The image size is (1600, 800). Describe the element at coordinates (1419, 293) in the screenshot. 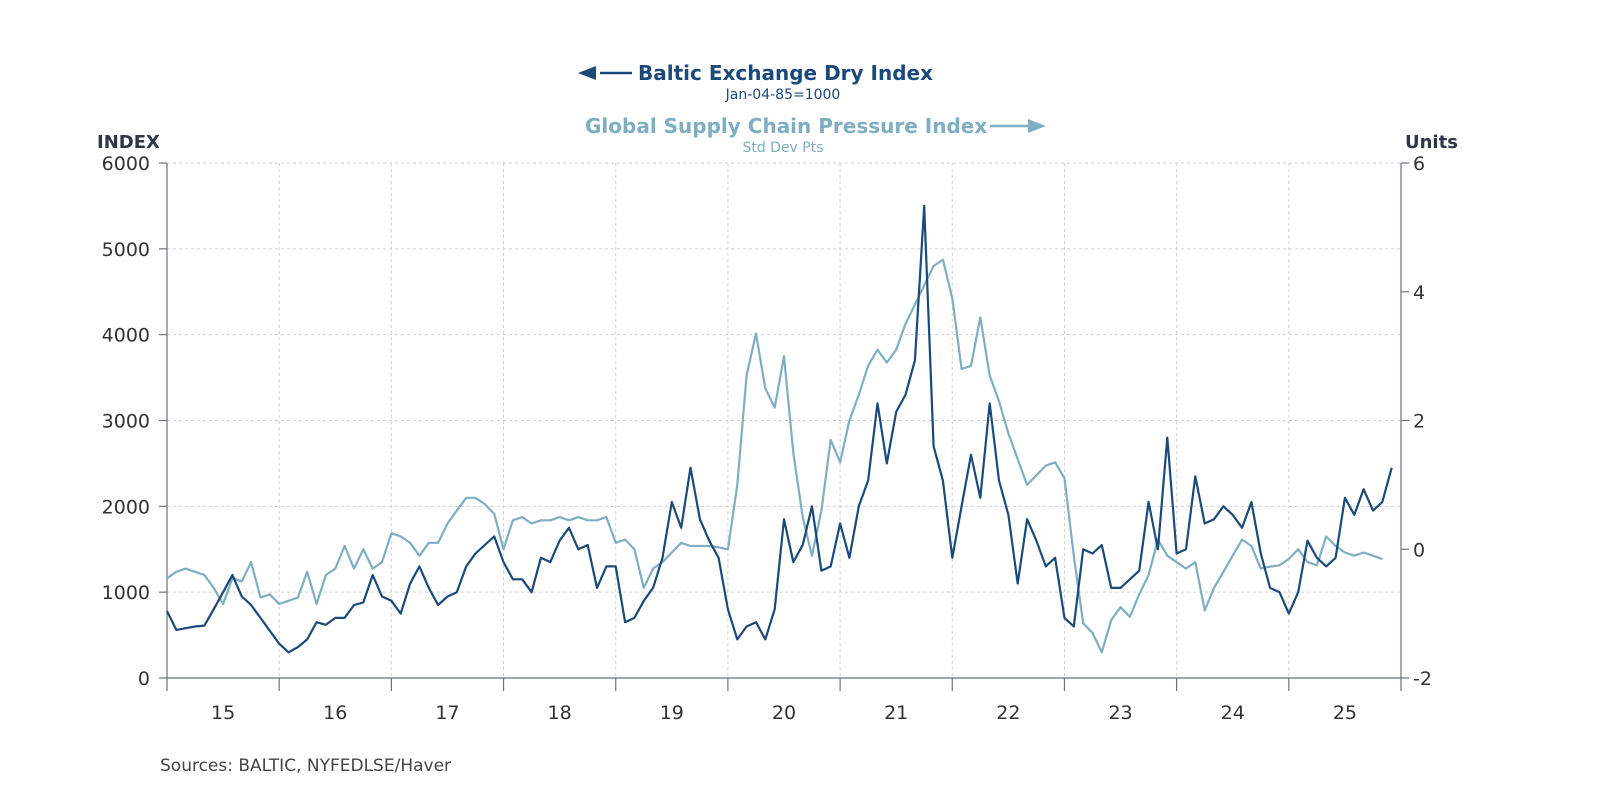

I see `right-tick-label: 4` at that location.